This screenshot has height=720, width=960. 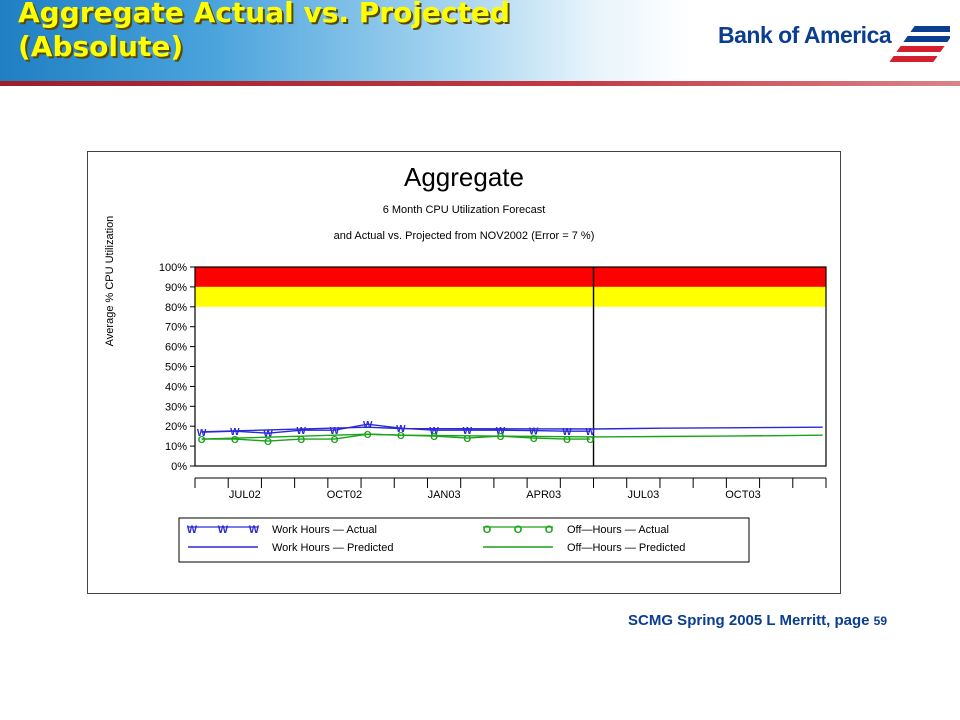 What do you see at coordinates (464, 177) in the screenshot?
I see `chart-title: Aggregate` at bounding box center [464, 177].